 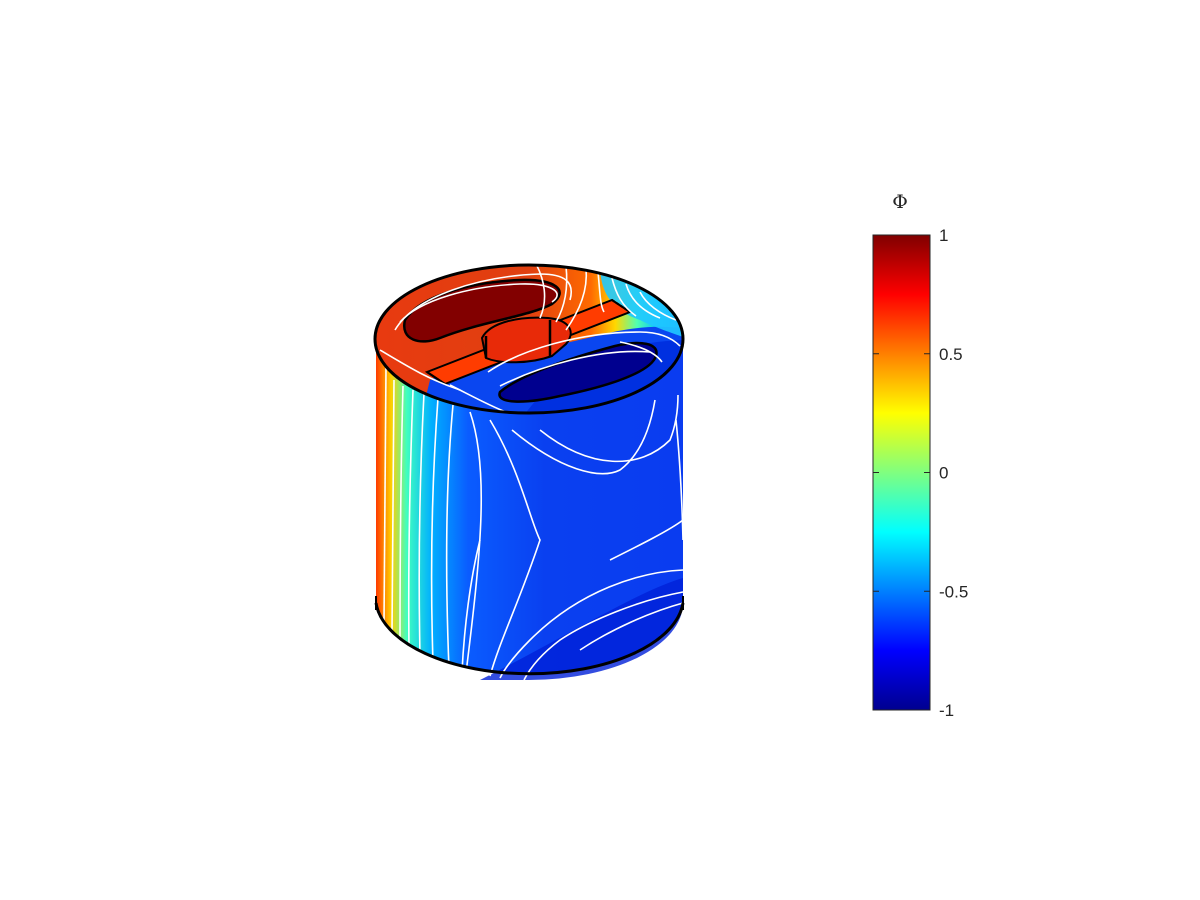 I want to click on cylinder-bottom-edge, so click(x=529, y=639).